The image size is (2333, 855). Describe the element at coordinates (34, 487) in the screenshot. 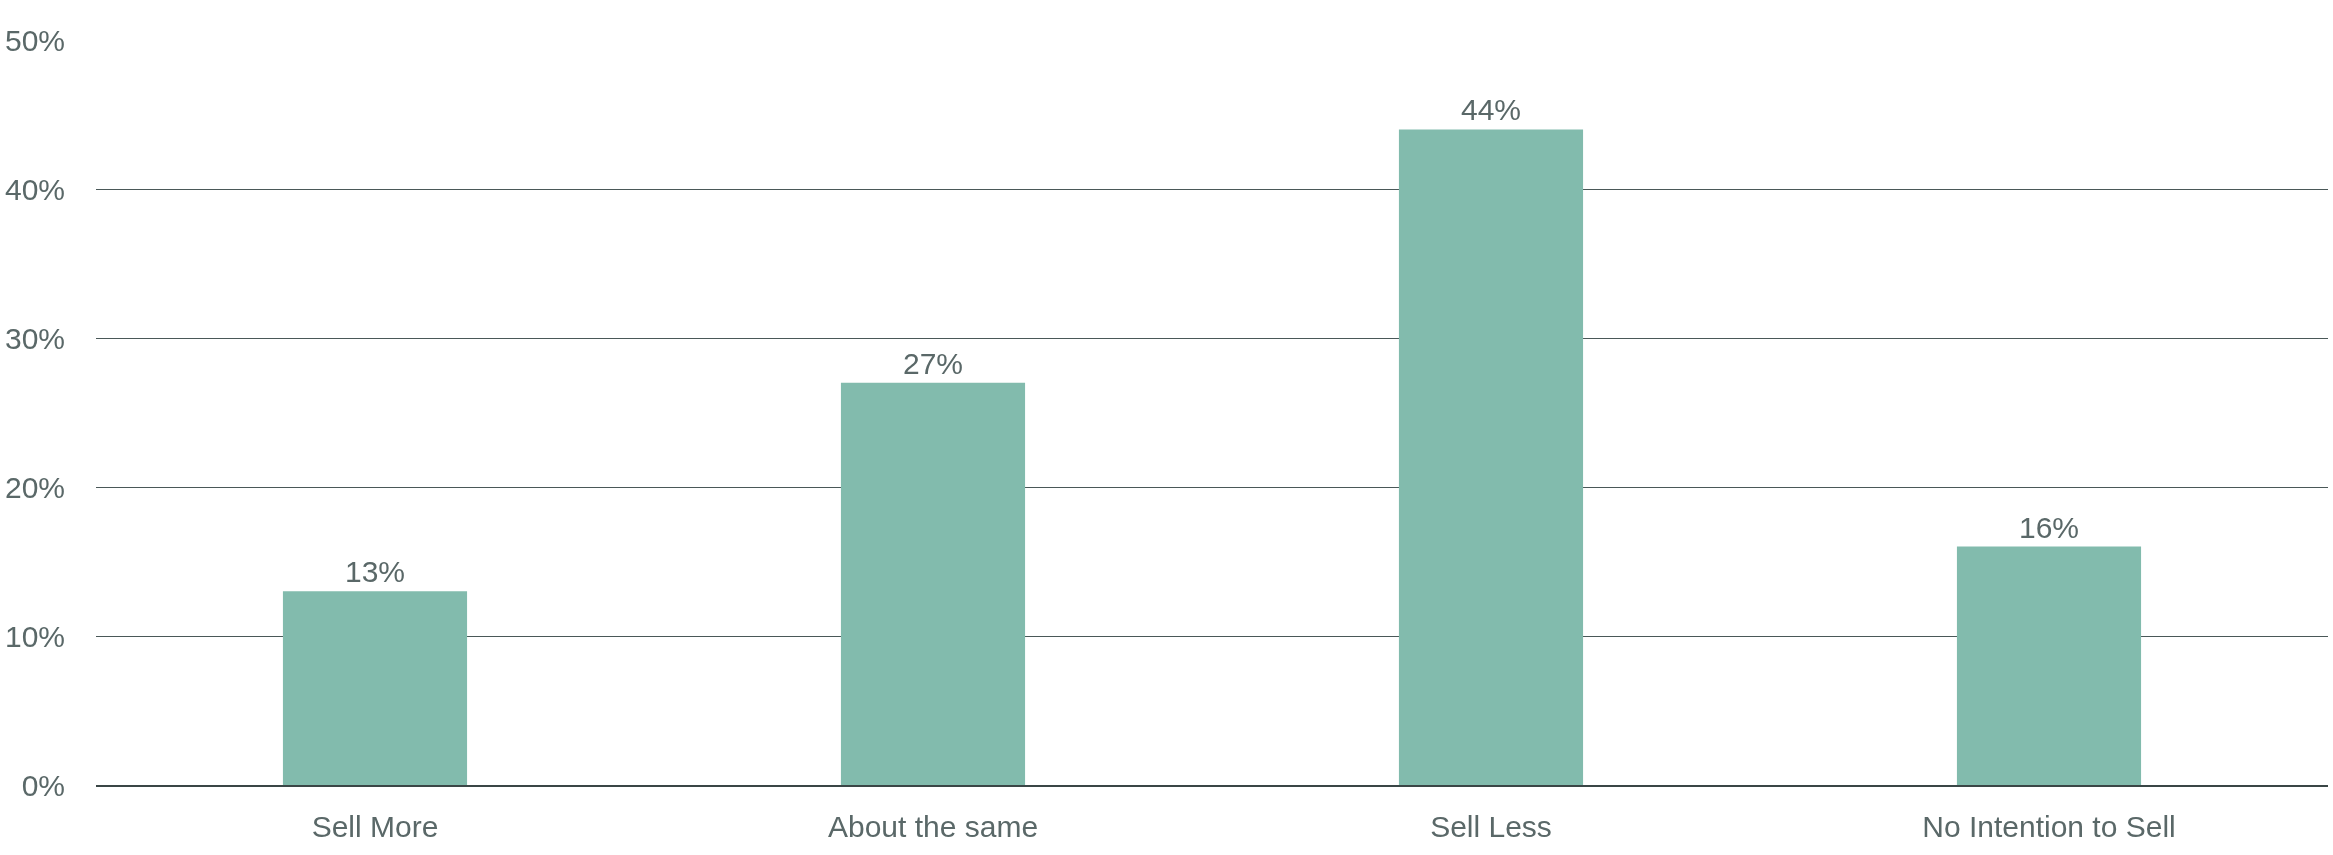

I see `y-tick-label: 20%` at that location.